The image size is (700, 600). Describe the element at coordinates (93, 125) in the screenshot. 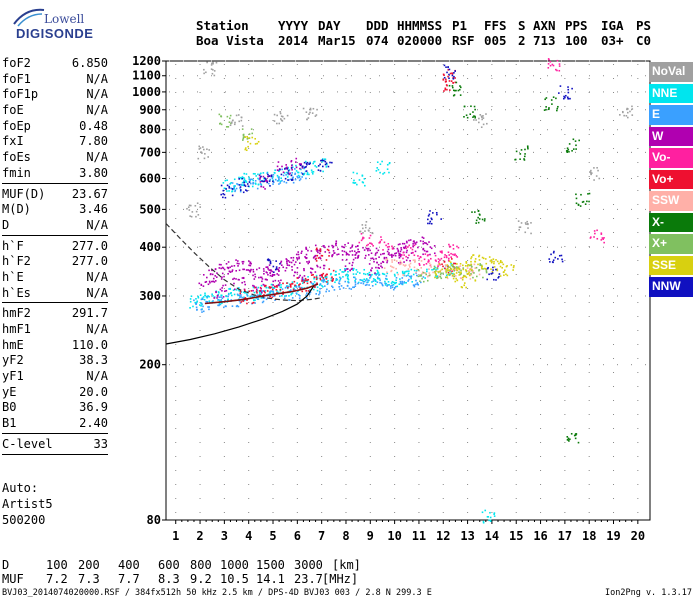

I see `parameter-value: 0.48` at that location.